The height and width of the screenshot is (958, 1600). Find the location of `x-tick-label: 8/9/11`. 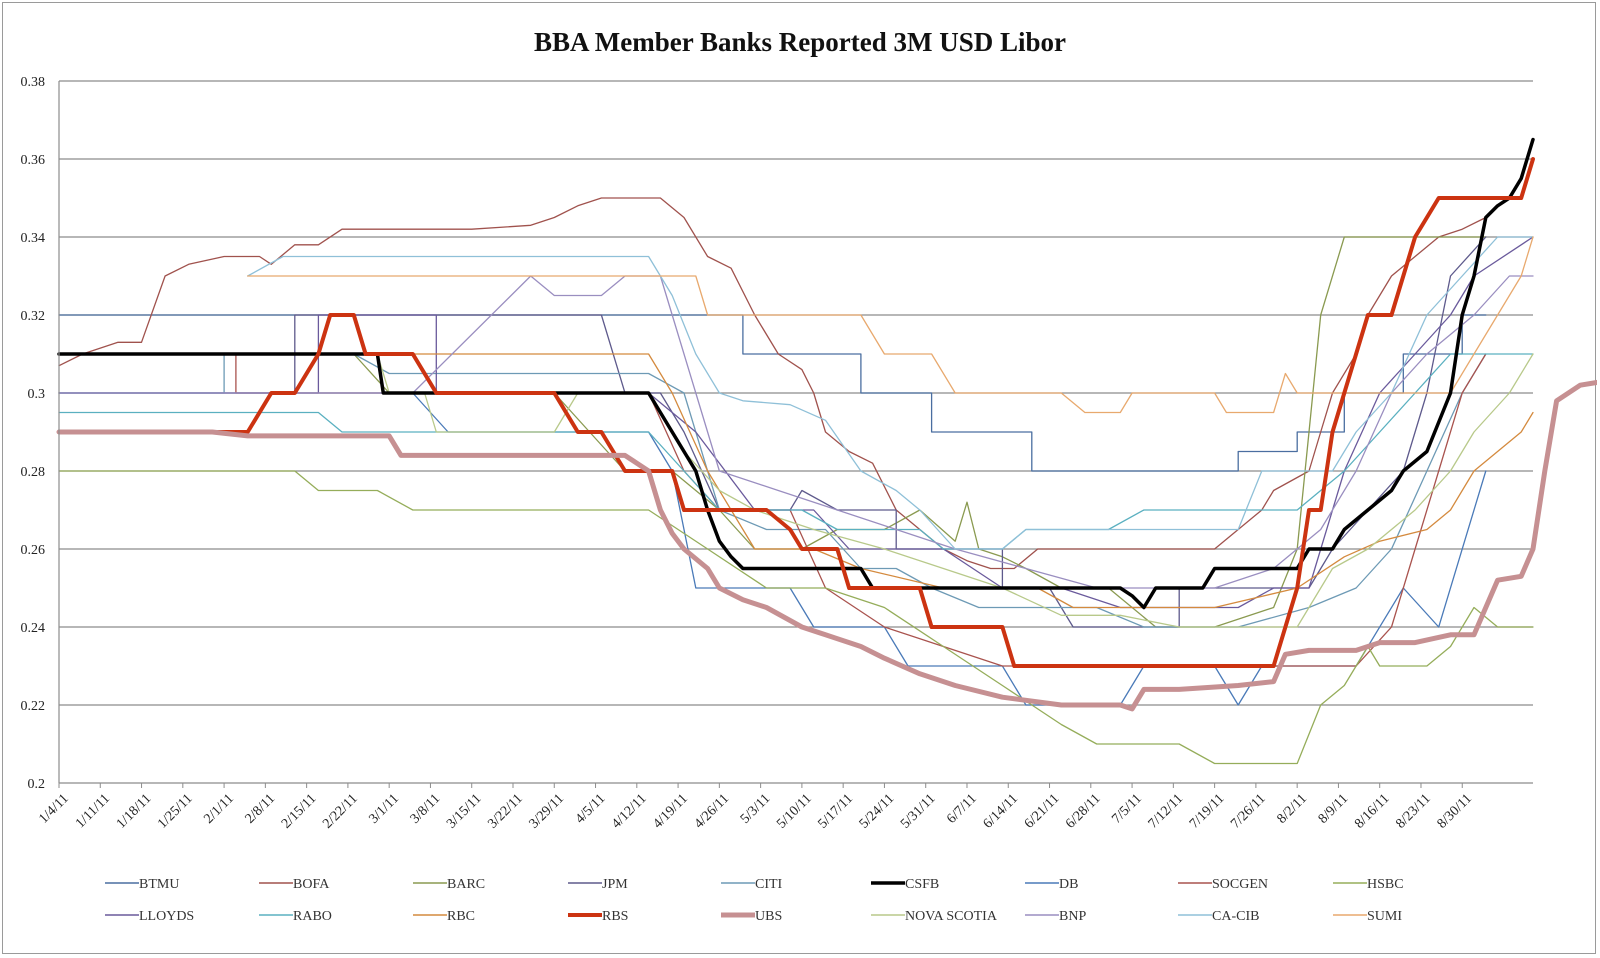

x-tick-label: 8/9/11 is located at coordinates (1334, 809).